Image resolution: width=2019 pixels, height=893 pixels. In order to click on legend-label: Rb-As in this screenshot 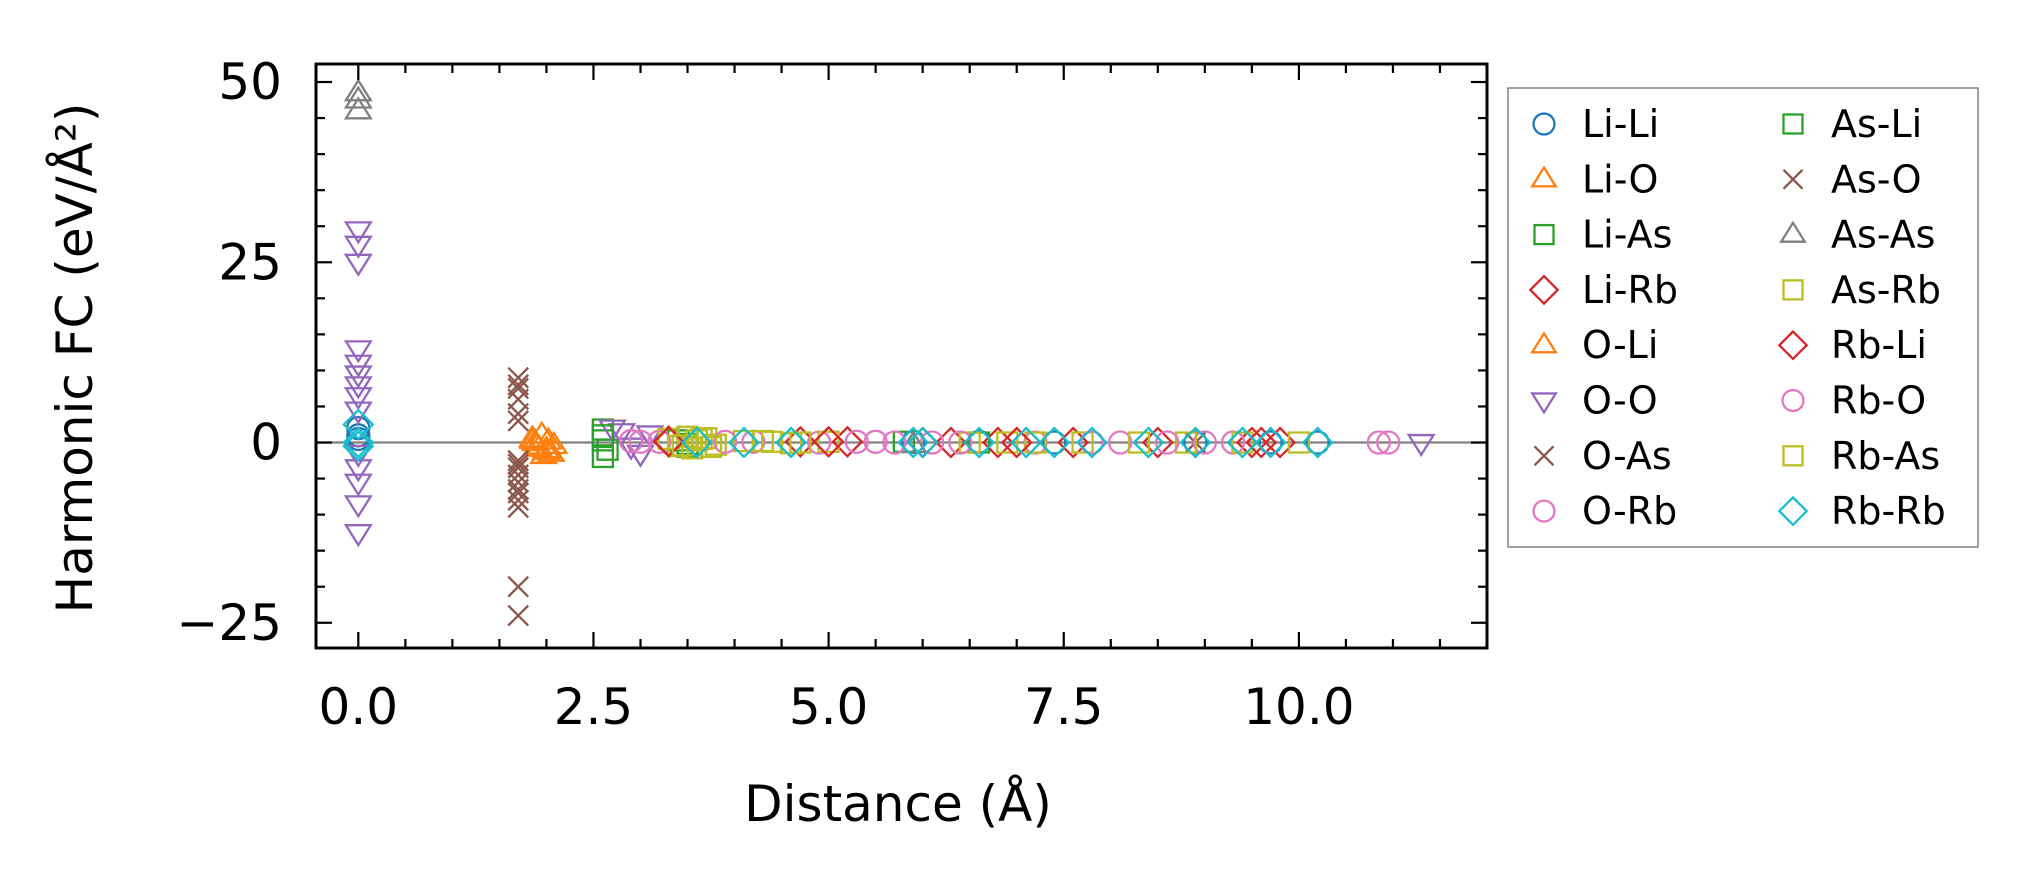, I will do `click(1885, 456)`.